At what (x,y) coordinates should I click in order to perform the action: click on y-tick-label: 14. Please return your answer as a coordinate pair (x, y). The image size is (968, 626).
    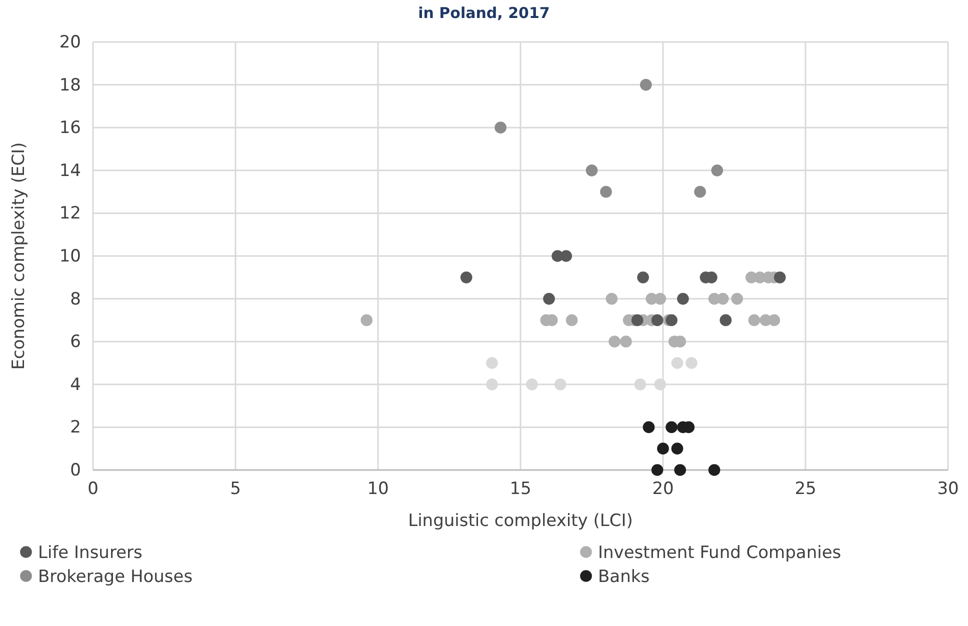
    Looking at the image, I should click on (70, 170).